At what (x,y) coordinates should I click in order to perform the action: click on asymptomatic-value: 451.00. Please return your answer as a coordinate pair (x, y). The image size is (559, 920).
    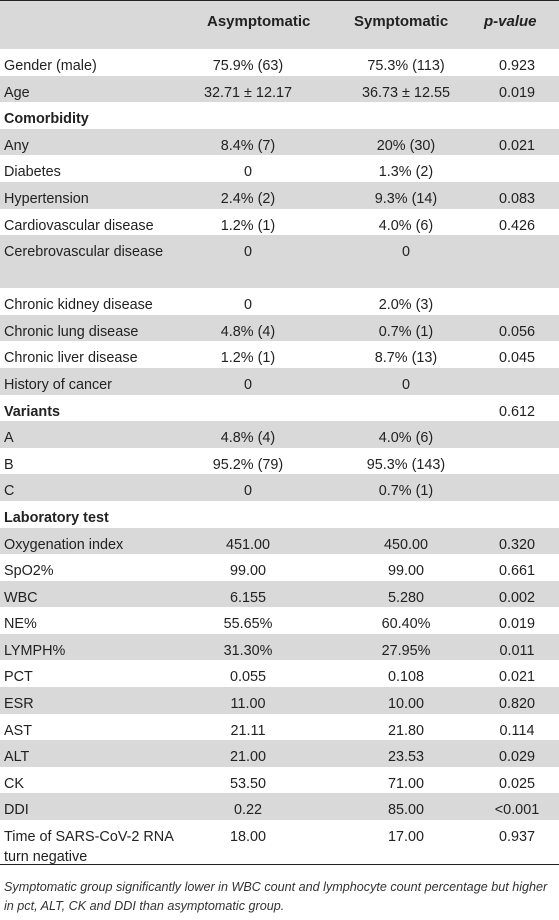
    Looking at the image, I should click on (247, 544).